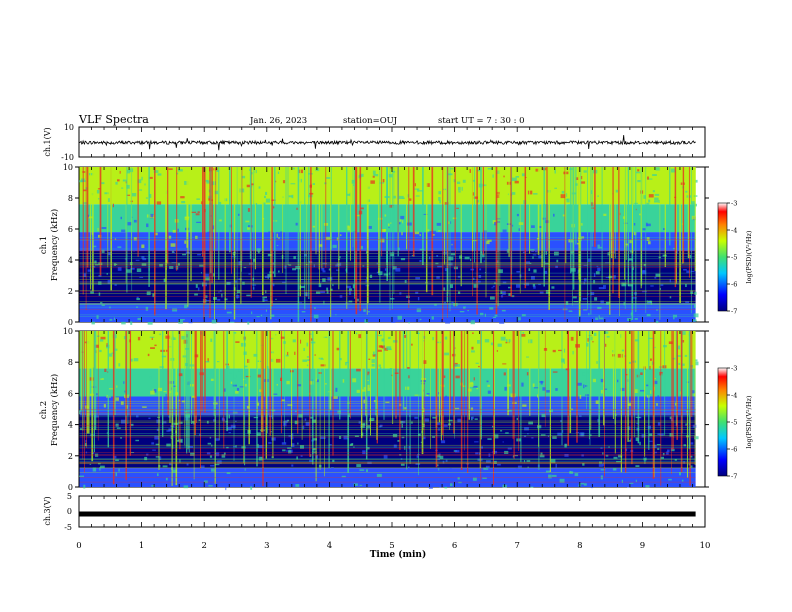 This screenshot has height=612, width=792. What do you see at coordinates (70, 393) in the screenshot?
I see `spec2-ytick-label: 6` at bounding box center [70, 393].